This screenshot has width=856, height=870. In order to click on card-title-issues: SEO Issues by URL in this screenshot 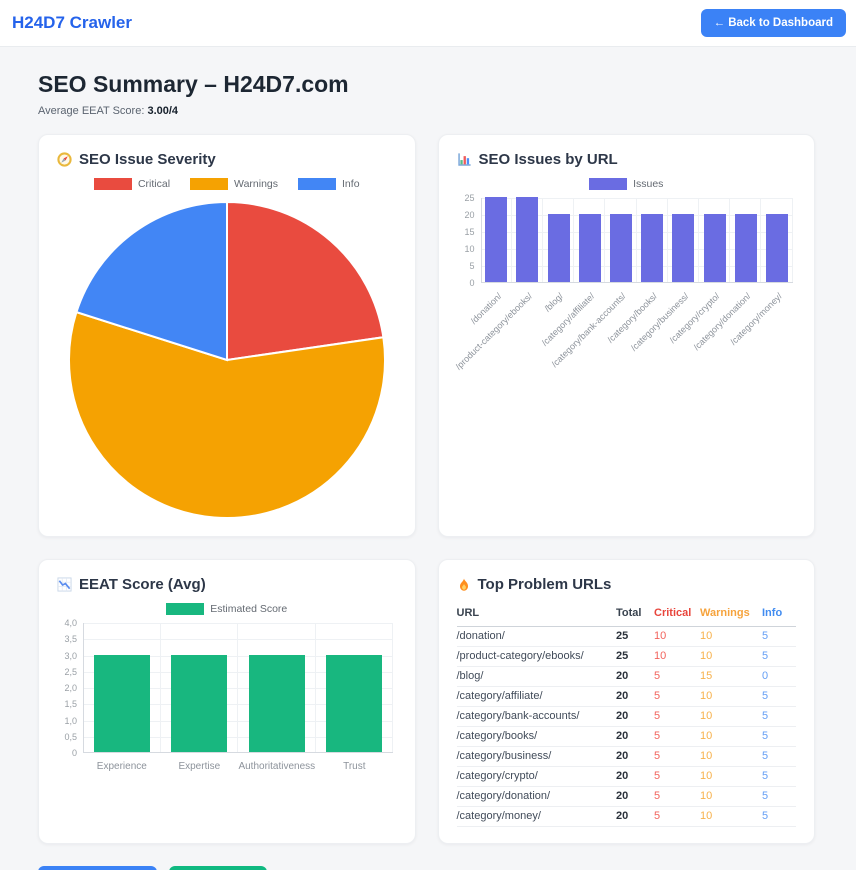, I will do `click(627, 159)`.